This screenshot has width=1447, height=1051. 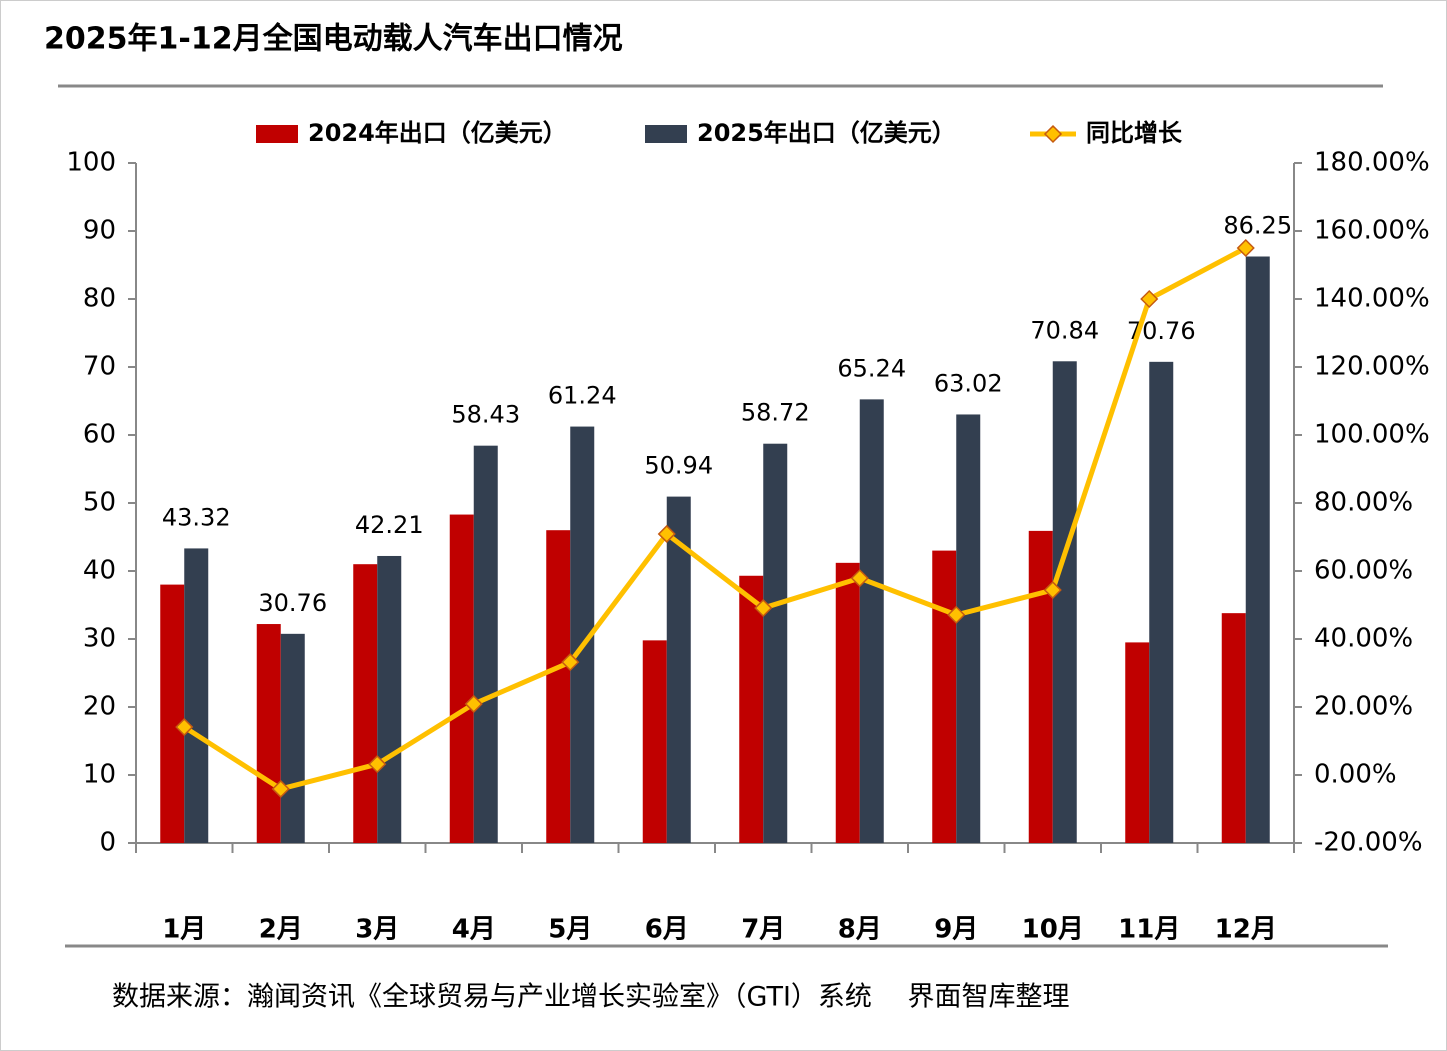 I want to click on x-tick-label: 5月, so click(x=570, y=930).